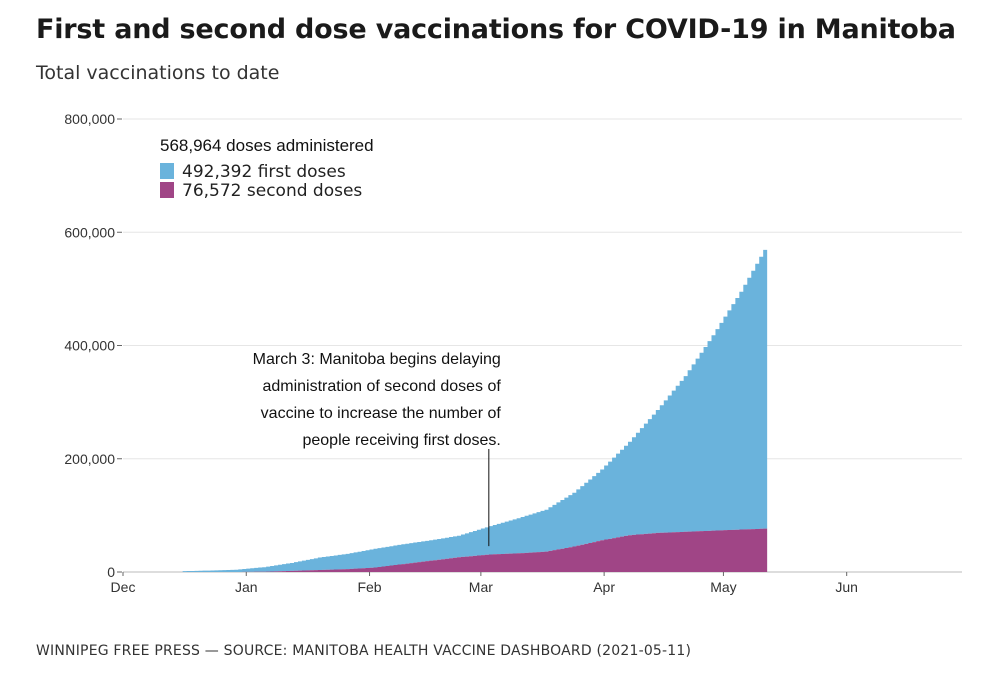 Image resolution: width=1000 pixels, height=692 pixels. What do you see at coordinates (111, 572) in the screenshot?
I see `y-tick-label: 0` at bounding box center [111, 572].